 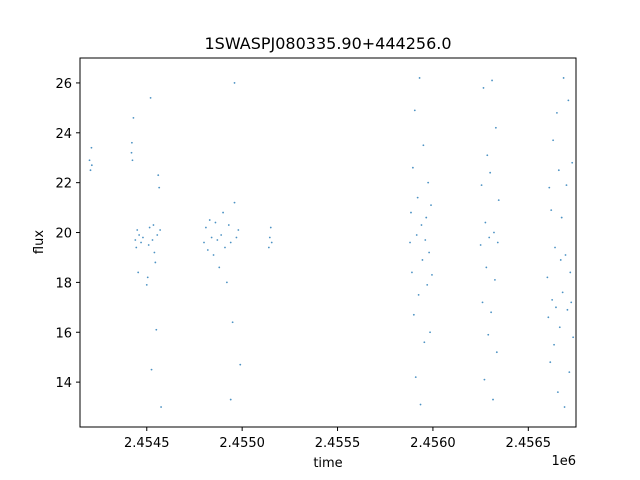 I want to click on chart-title: 1SWASPJ080335.90+444256.0, so click(x=327, y=43).